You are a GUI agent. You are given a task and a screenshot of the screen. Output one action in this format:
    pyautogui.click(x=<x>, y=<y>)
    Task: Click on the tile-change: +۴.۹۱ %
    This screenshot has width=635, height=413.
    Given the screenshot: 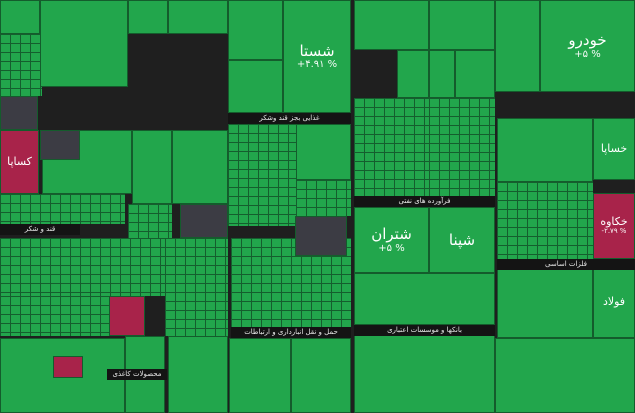 What is the action you would take?
    pyautogui.click(x=317, y=65)
    